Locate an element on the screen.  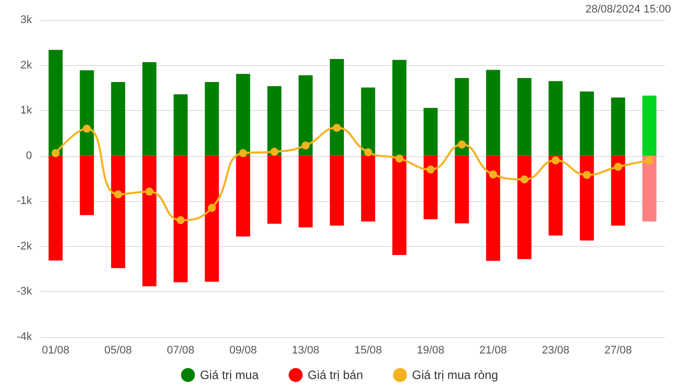
x-tick-label: 09/08 is located at coordinates (243, 350).